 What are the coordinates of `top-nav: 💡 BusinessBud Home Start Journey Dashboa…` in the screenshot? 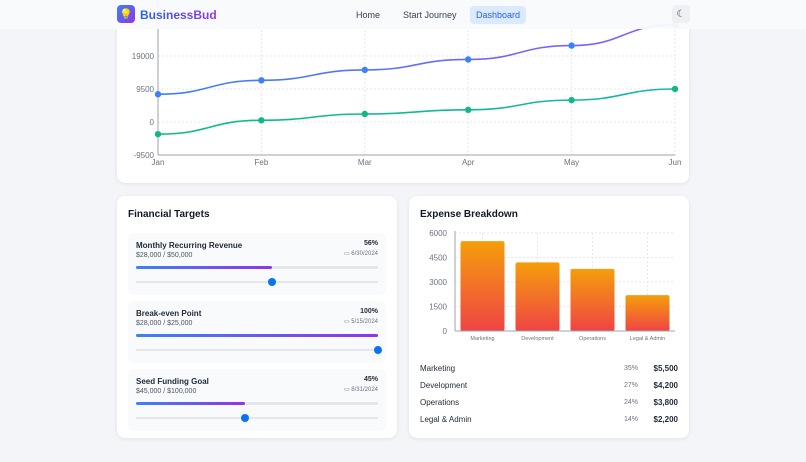 It's located at (403, 14).